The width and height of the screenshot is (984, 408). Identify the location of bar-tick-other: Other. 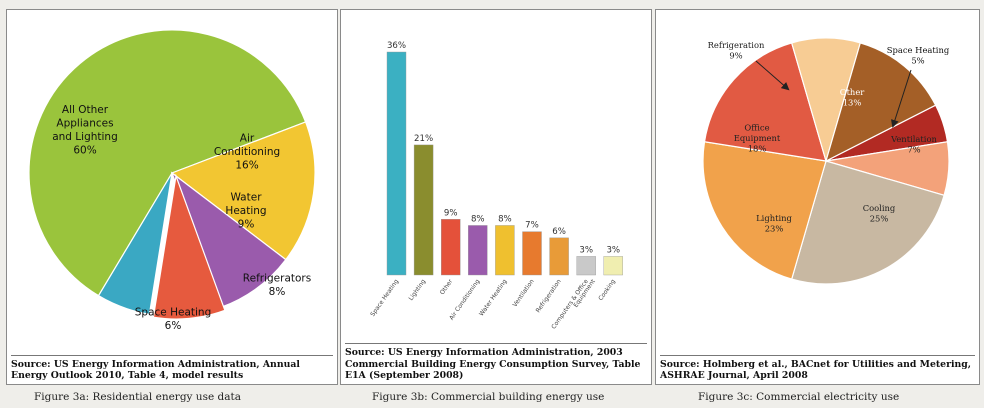
(447, 287).